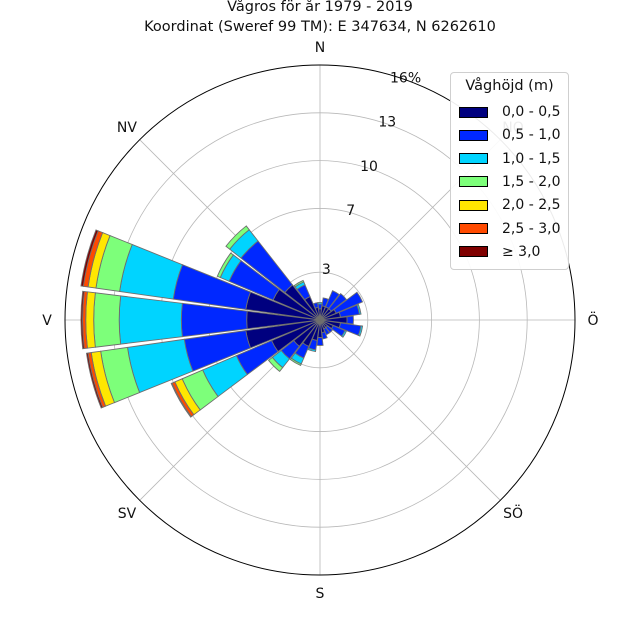  What do you see at coordinates (405, 78) in the screenshot?
I see `radial-tick-label: 16%` at bounding box center [405, 78].